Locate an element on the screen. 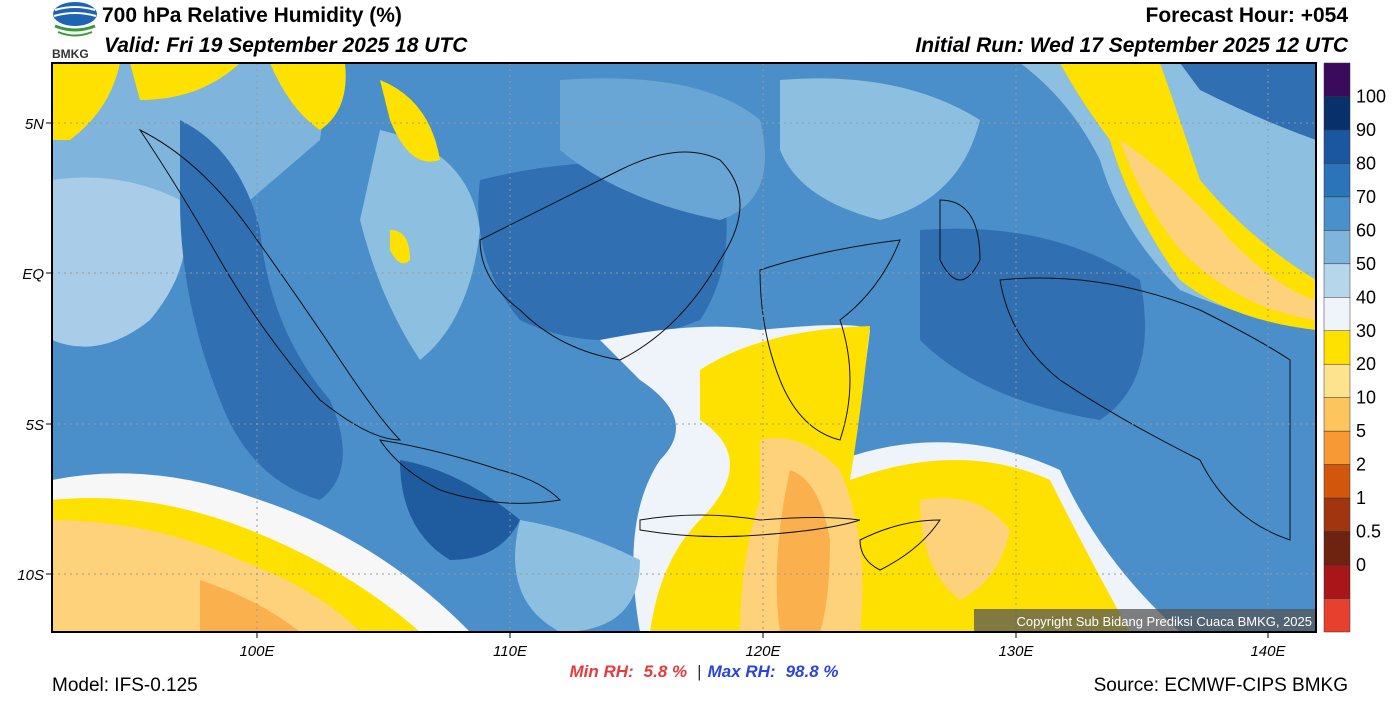 This screenshot has width=1400, height=709. lon-label: 140E is located at coordinates (1268, 651).